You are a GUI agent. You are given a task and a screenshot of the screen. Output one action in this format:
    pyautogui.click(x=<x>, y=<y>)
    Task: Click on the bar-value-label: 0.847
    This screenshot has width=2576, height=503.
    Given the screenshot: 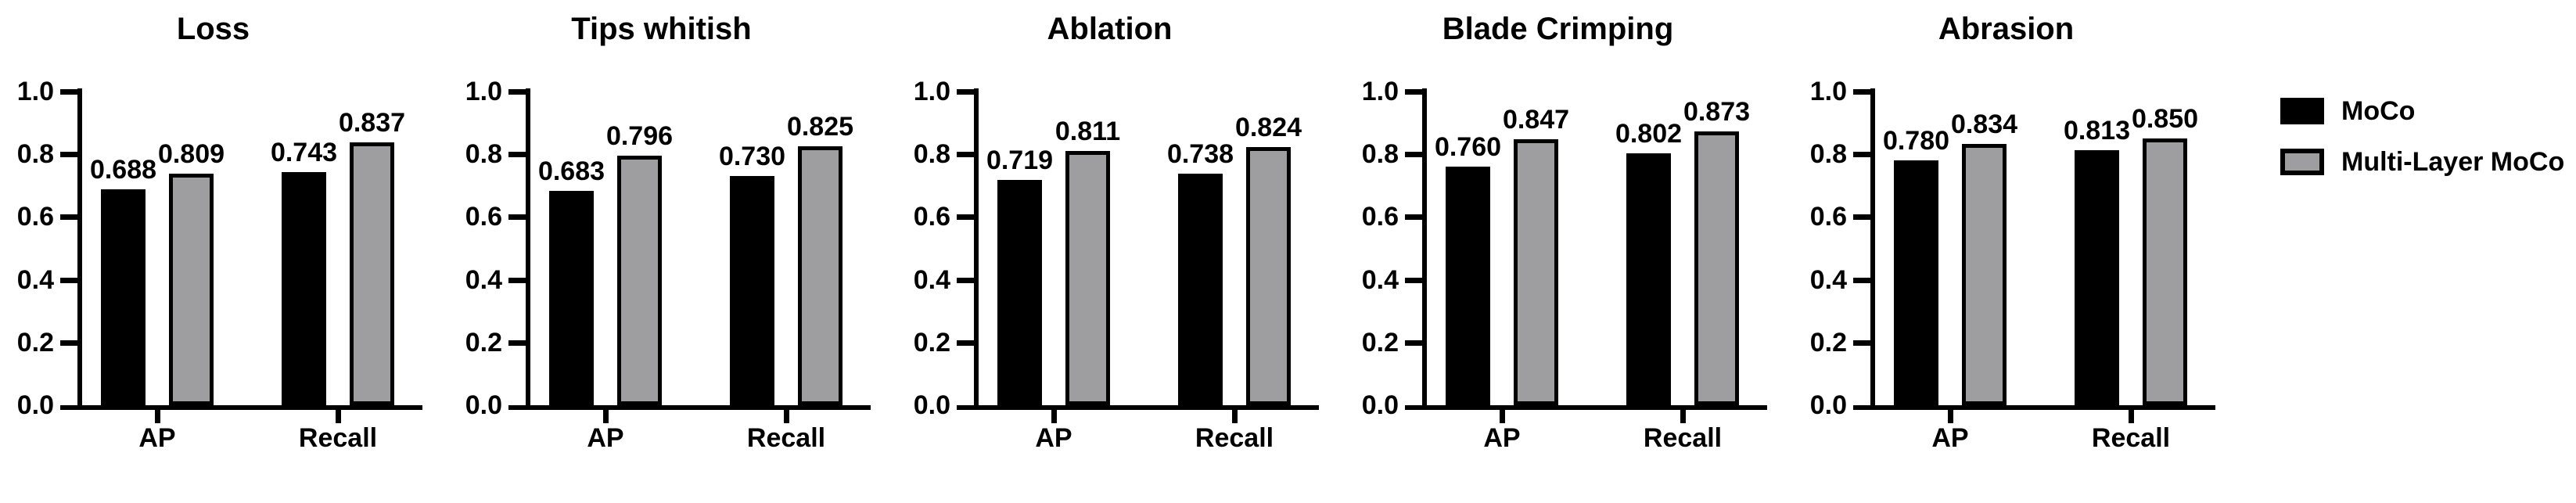 What is the action you would take?
    pyautogui.click(x=1536, y=120)
    